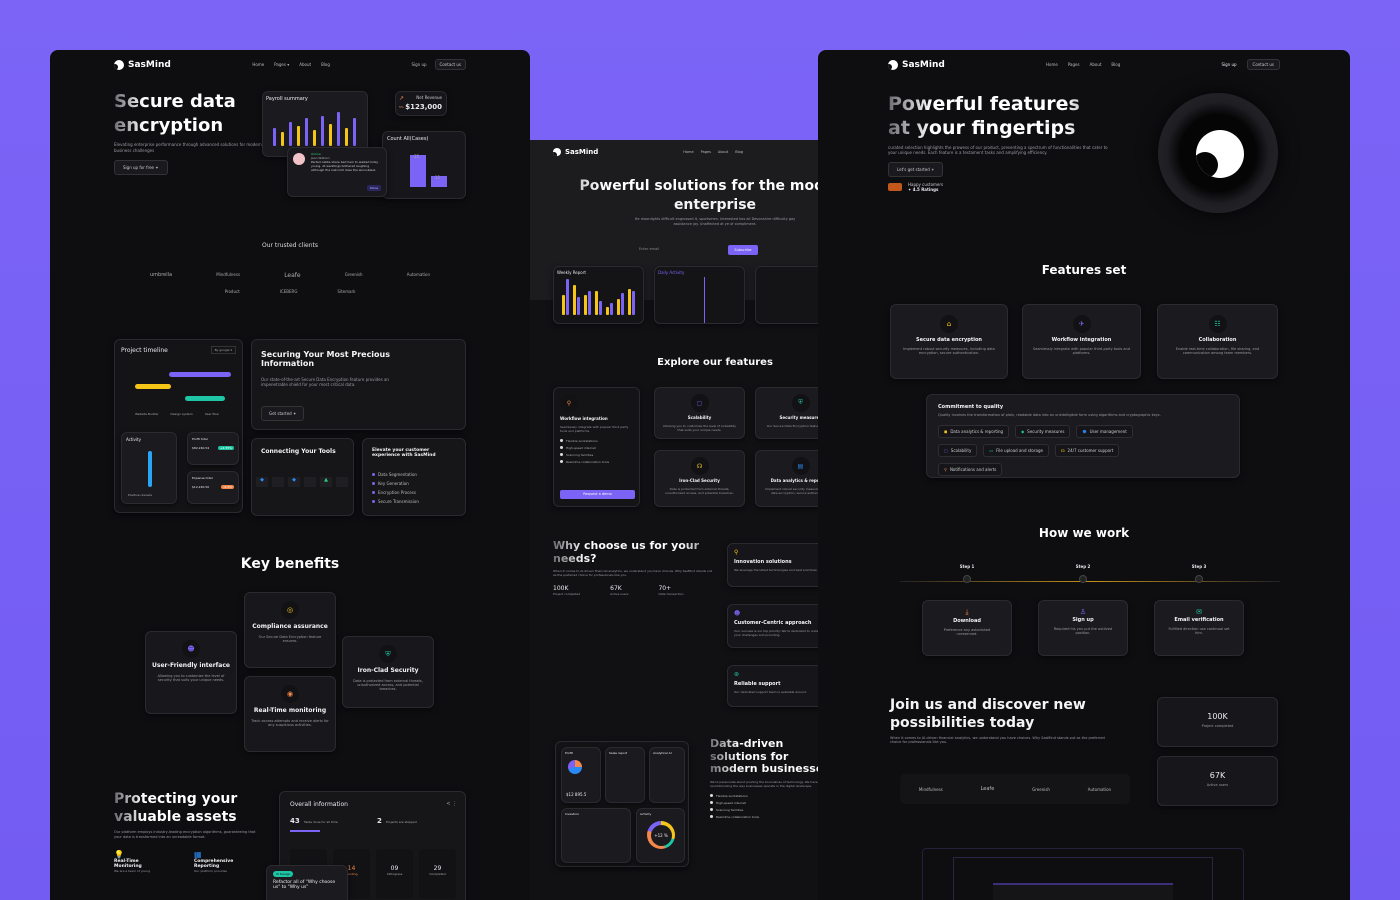 This screenshot has height=900, width=1400. What do you see at coordinates (987, 789) in the screenshot?
I see `client-logo: Leafe` at bounding box center [987, 789].